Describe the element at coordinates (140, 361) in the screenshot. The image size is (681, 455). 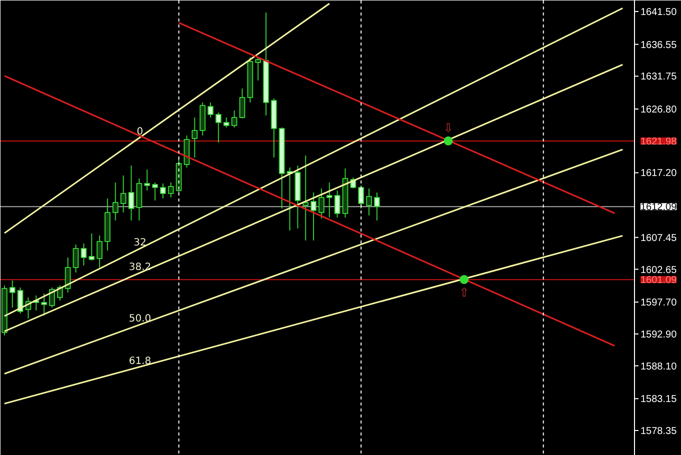
I see `series-label: 61.8` at that location.